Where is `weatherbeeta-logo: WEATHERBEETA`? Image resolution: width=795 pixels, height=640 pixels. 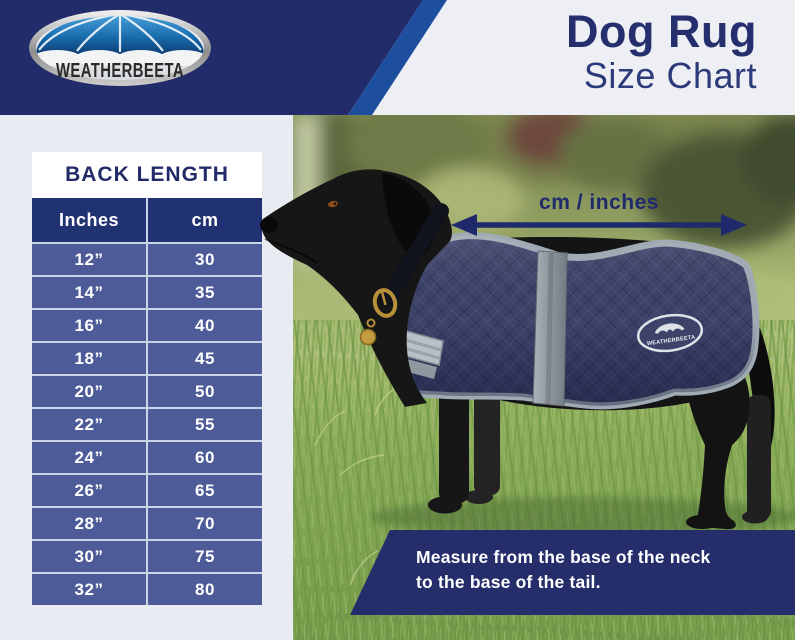
weatherbeeta-logo: WEATHERBEETA is located at coordinates (120, 48).